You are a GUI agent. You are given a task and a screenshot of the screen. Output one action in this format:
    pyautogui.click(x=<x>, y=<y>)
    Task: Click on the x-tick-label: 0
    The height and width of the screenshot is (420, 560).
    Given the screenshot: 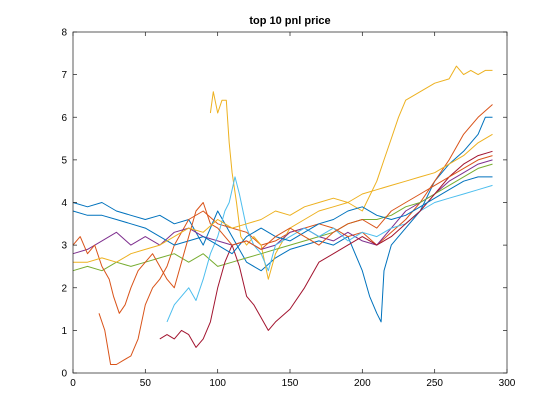 What is the action you would take?
    pyautogui.click(x=73, y=383)
    